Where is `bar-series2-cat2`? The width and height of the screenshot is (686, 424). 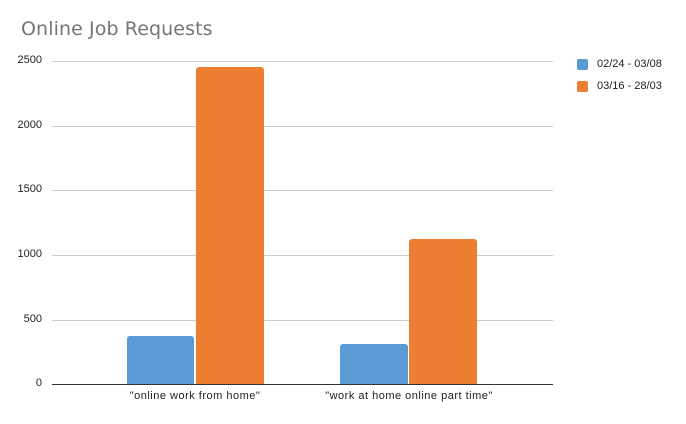 bar-series2-cat2 is located at coordinates (443, 311).